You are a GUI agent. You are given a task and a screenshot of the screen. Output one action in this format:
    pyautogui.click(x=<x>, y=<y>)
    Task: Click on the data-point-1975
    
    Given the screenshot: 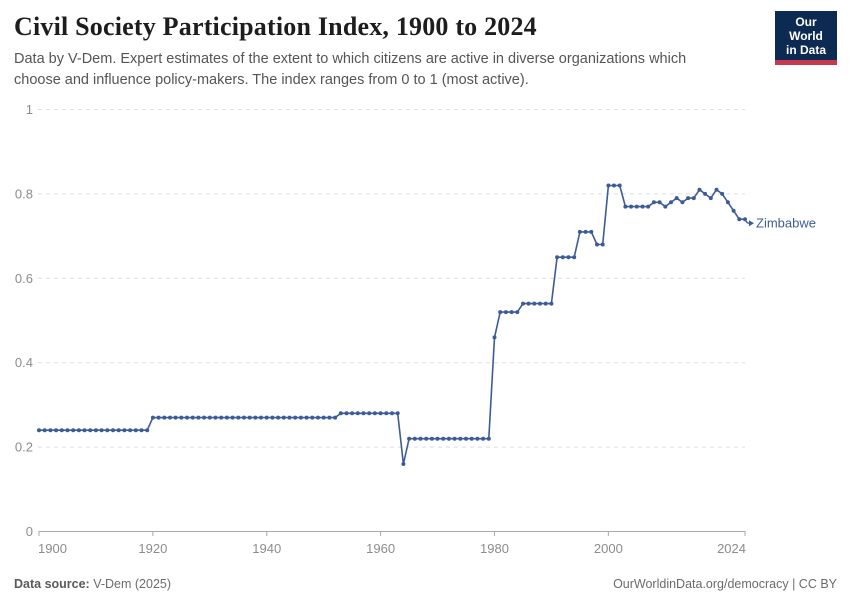 What is the action you would take?
    pyautogui.click(x=466, y=438)
    